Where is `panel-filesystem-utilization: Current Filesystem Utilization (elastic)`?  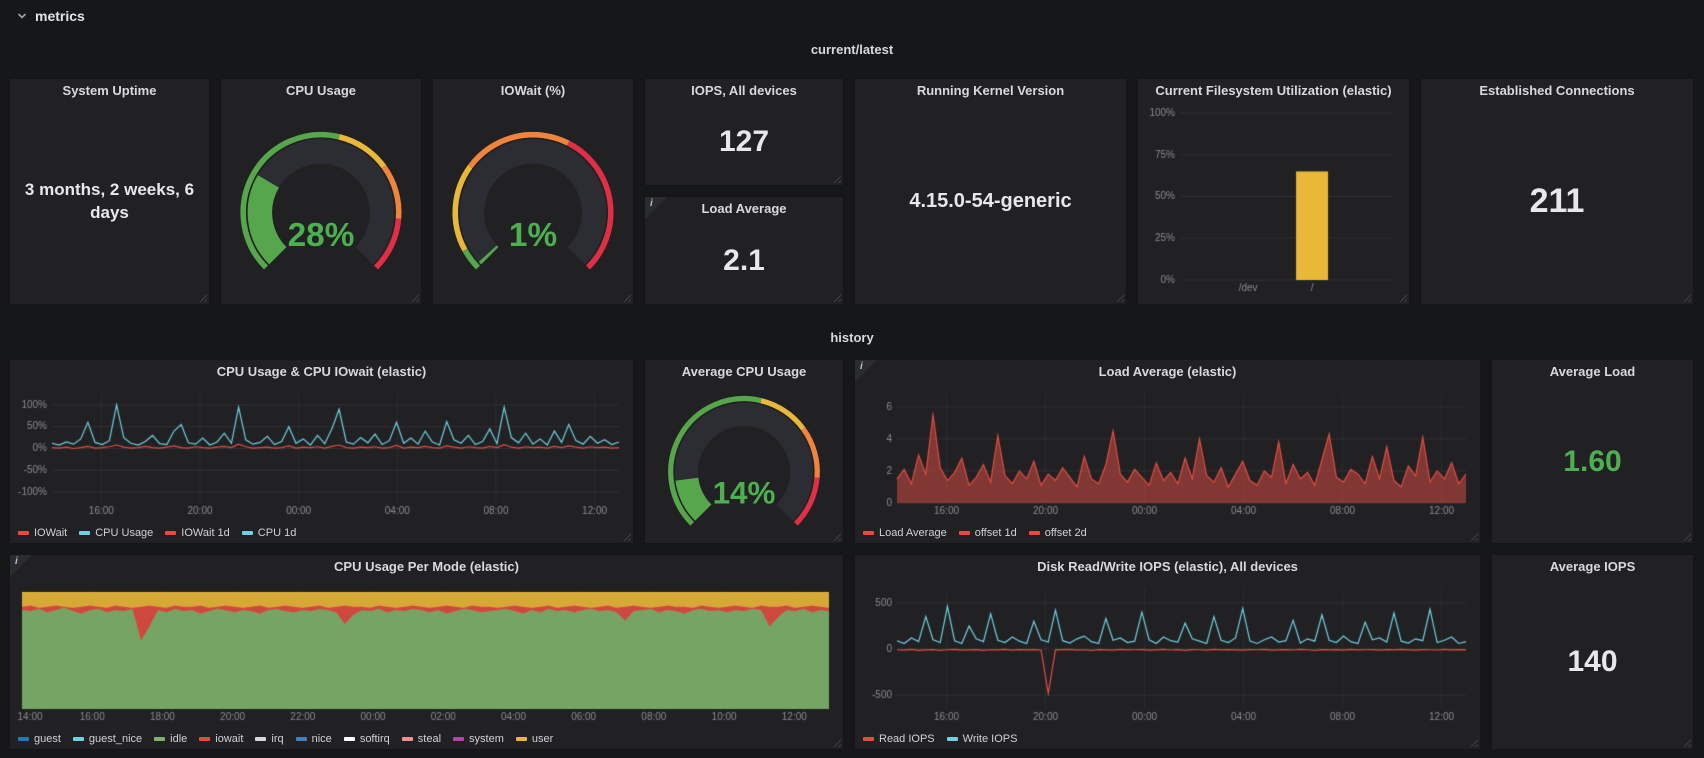
panel-filesystem-utilization: Current Filesystem Utilization (elastic) is located at coordinates (1273, 191).